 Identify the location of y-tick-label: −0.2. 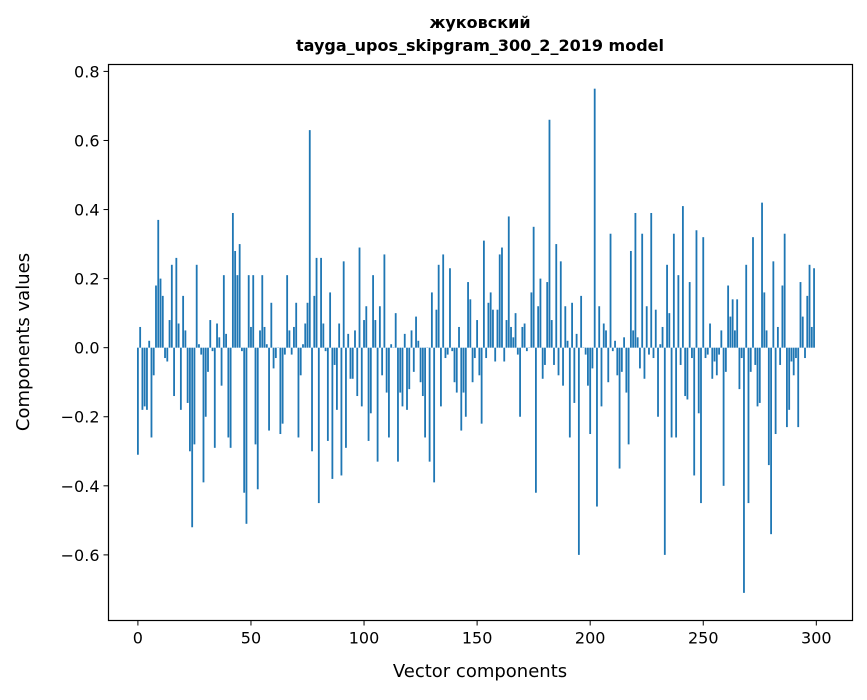
(80, 417).